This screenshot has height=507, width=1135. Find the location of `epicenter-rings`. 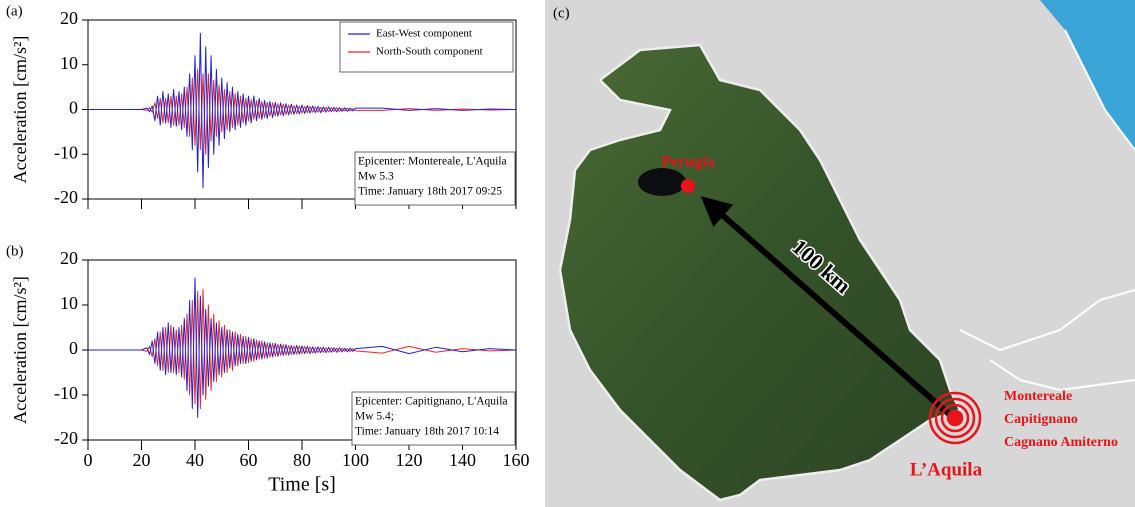

epicenter-rings is located at coordinates (955, 418).